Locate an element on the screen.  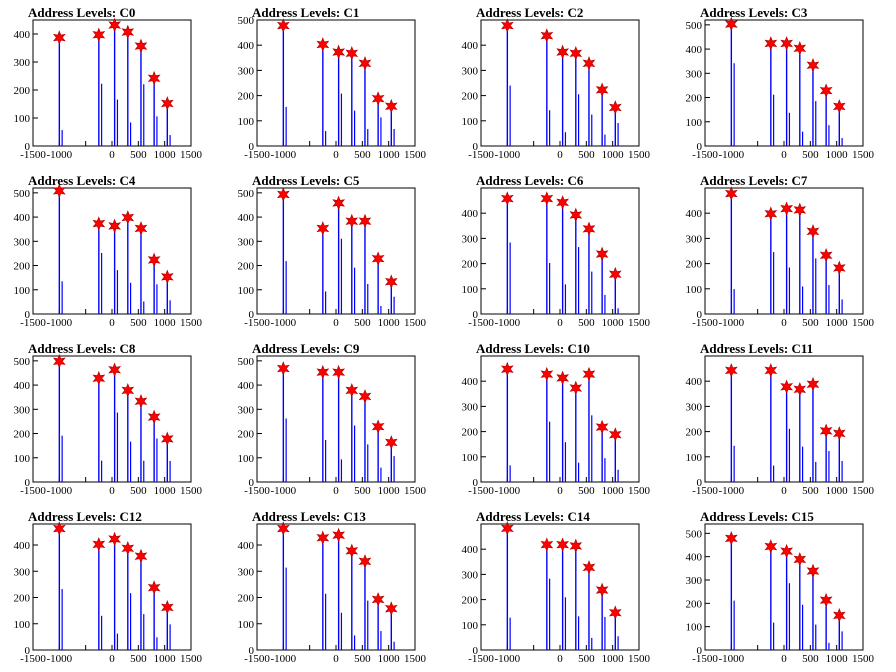
chart-title: Address Levels: C9 is located at coordinates (306, 348).